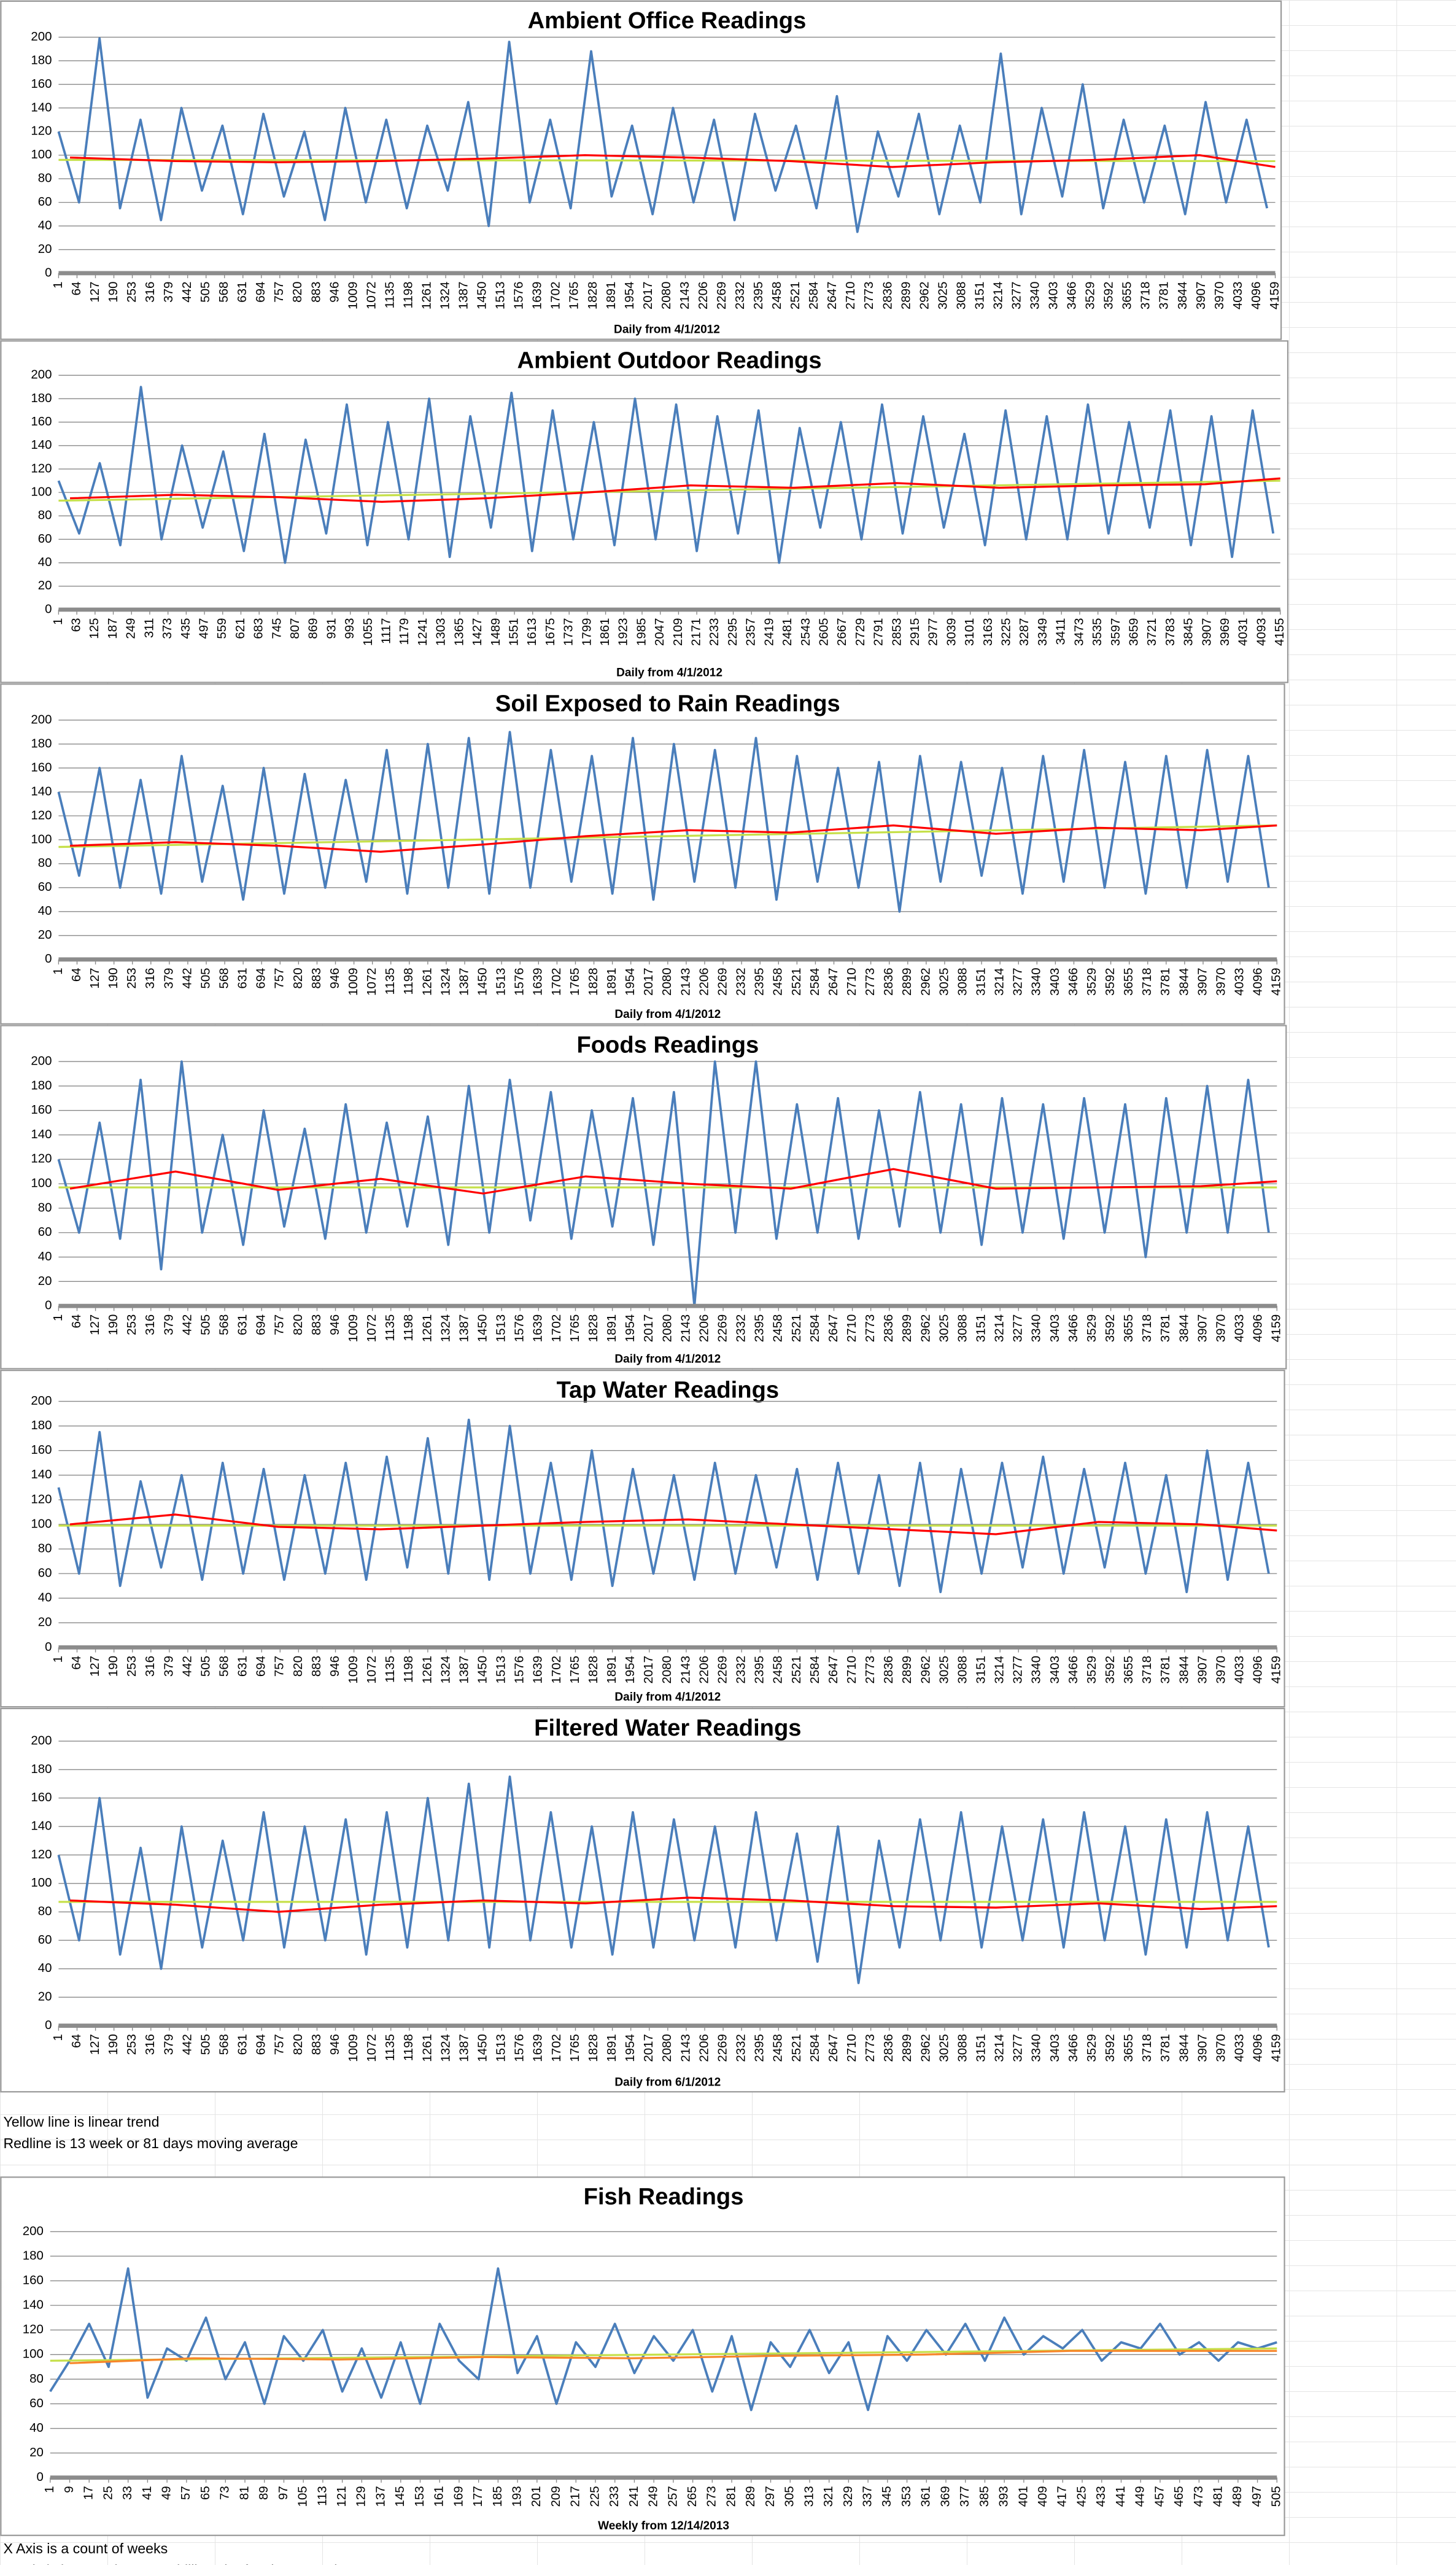 Image resolution: width=1456 pixels, height=2565 pixels. What do you see at coordinates (1258, 2048) in the screenshot?
I see `x-tick-label: 4096` at bounding box center [1258, 2048].